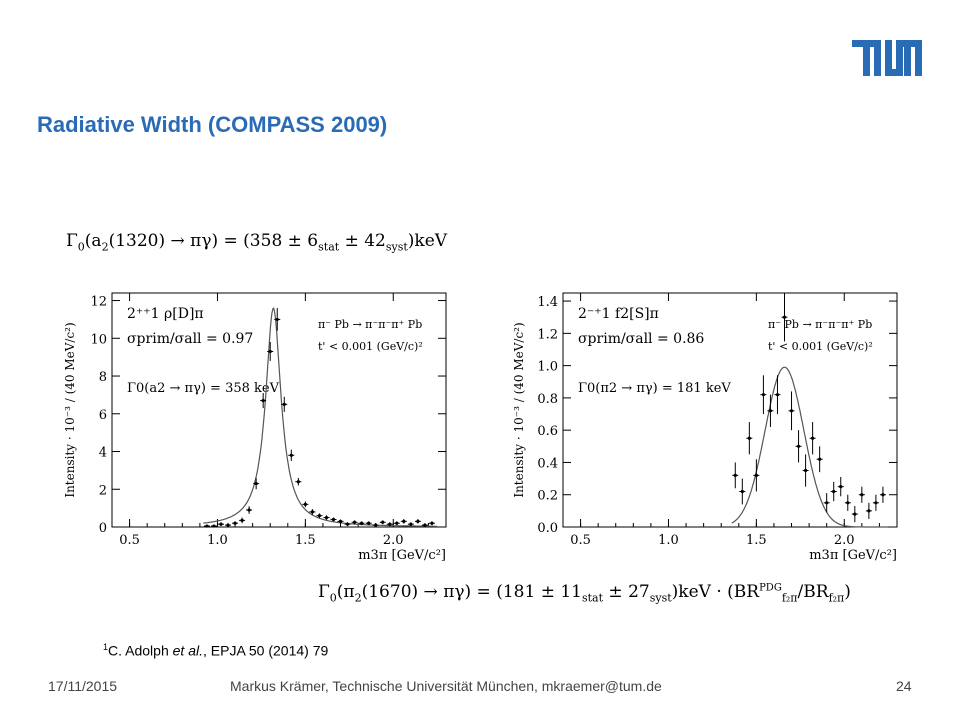 This screenshot has height=720, width=960. Describe the element at coordinates (618, 314) in the screenshot. I see `plot-annotation: 2⁻⁺1 f2[S]π` at that location.